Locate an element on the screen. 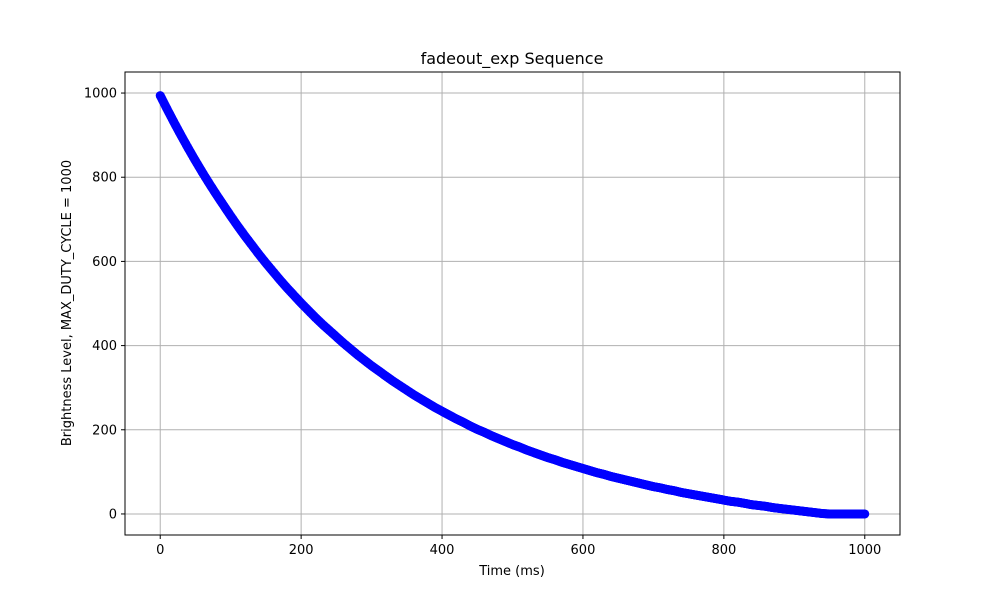 The height and width of the screenshot is (600, 1000). y-axis-title: Brightness Level, MAX_DUTY_CYCLE = 1000 is located at coordinates (67, 303).